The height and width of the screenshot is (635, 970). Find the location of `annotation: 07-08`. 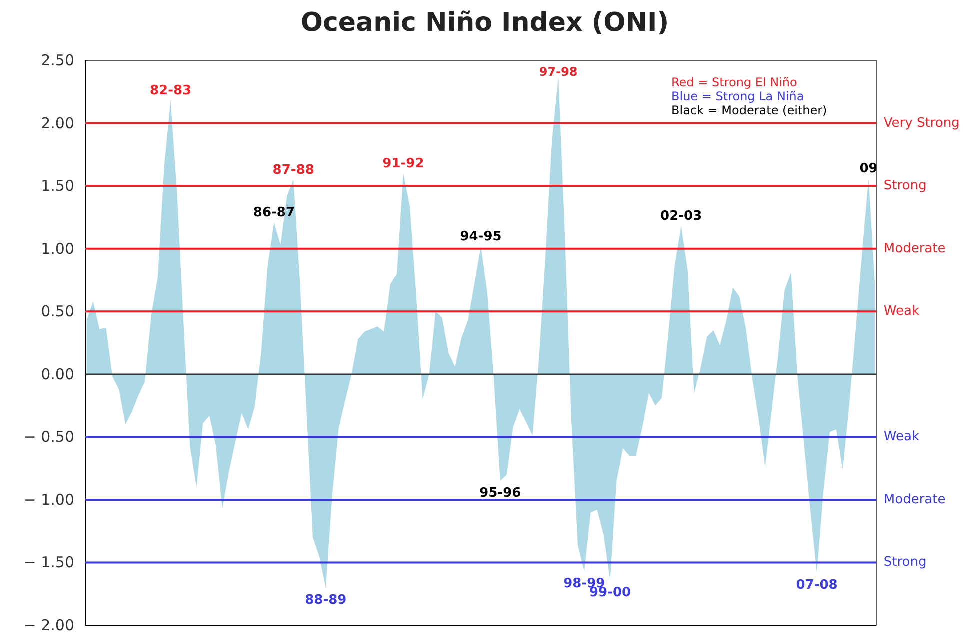

annotation: 07-08 is located at coordinates (817, 585).